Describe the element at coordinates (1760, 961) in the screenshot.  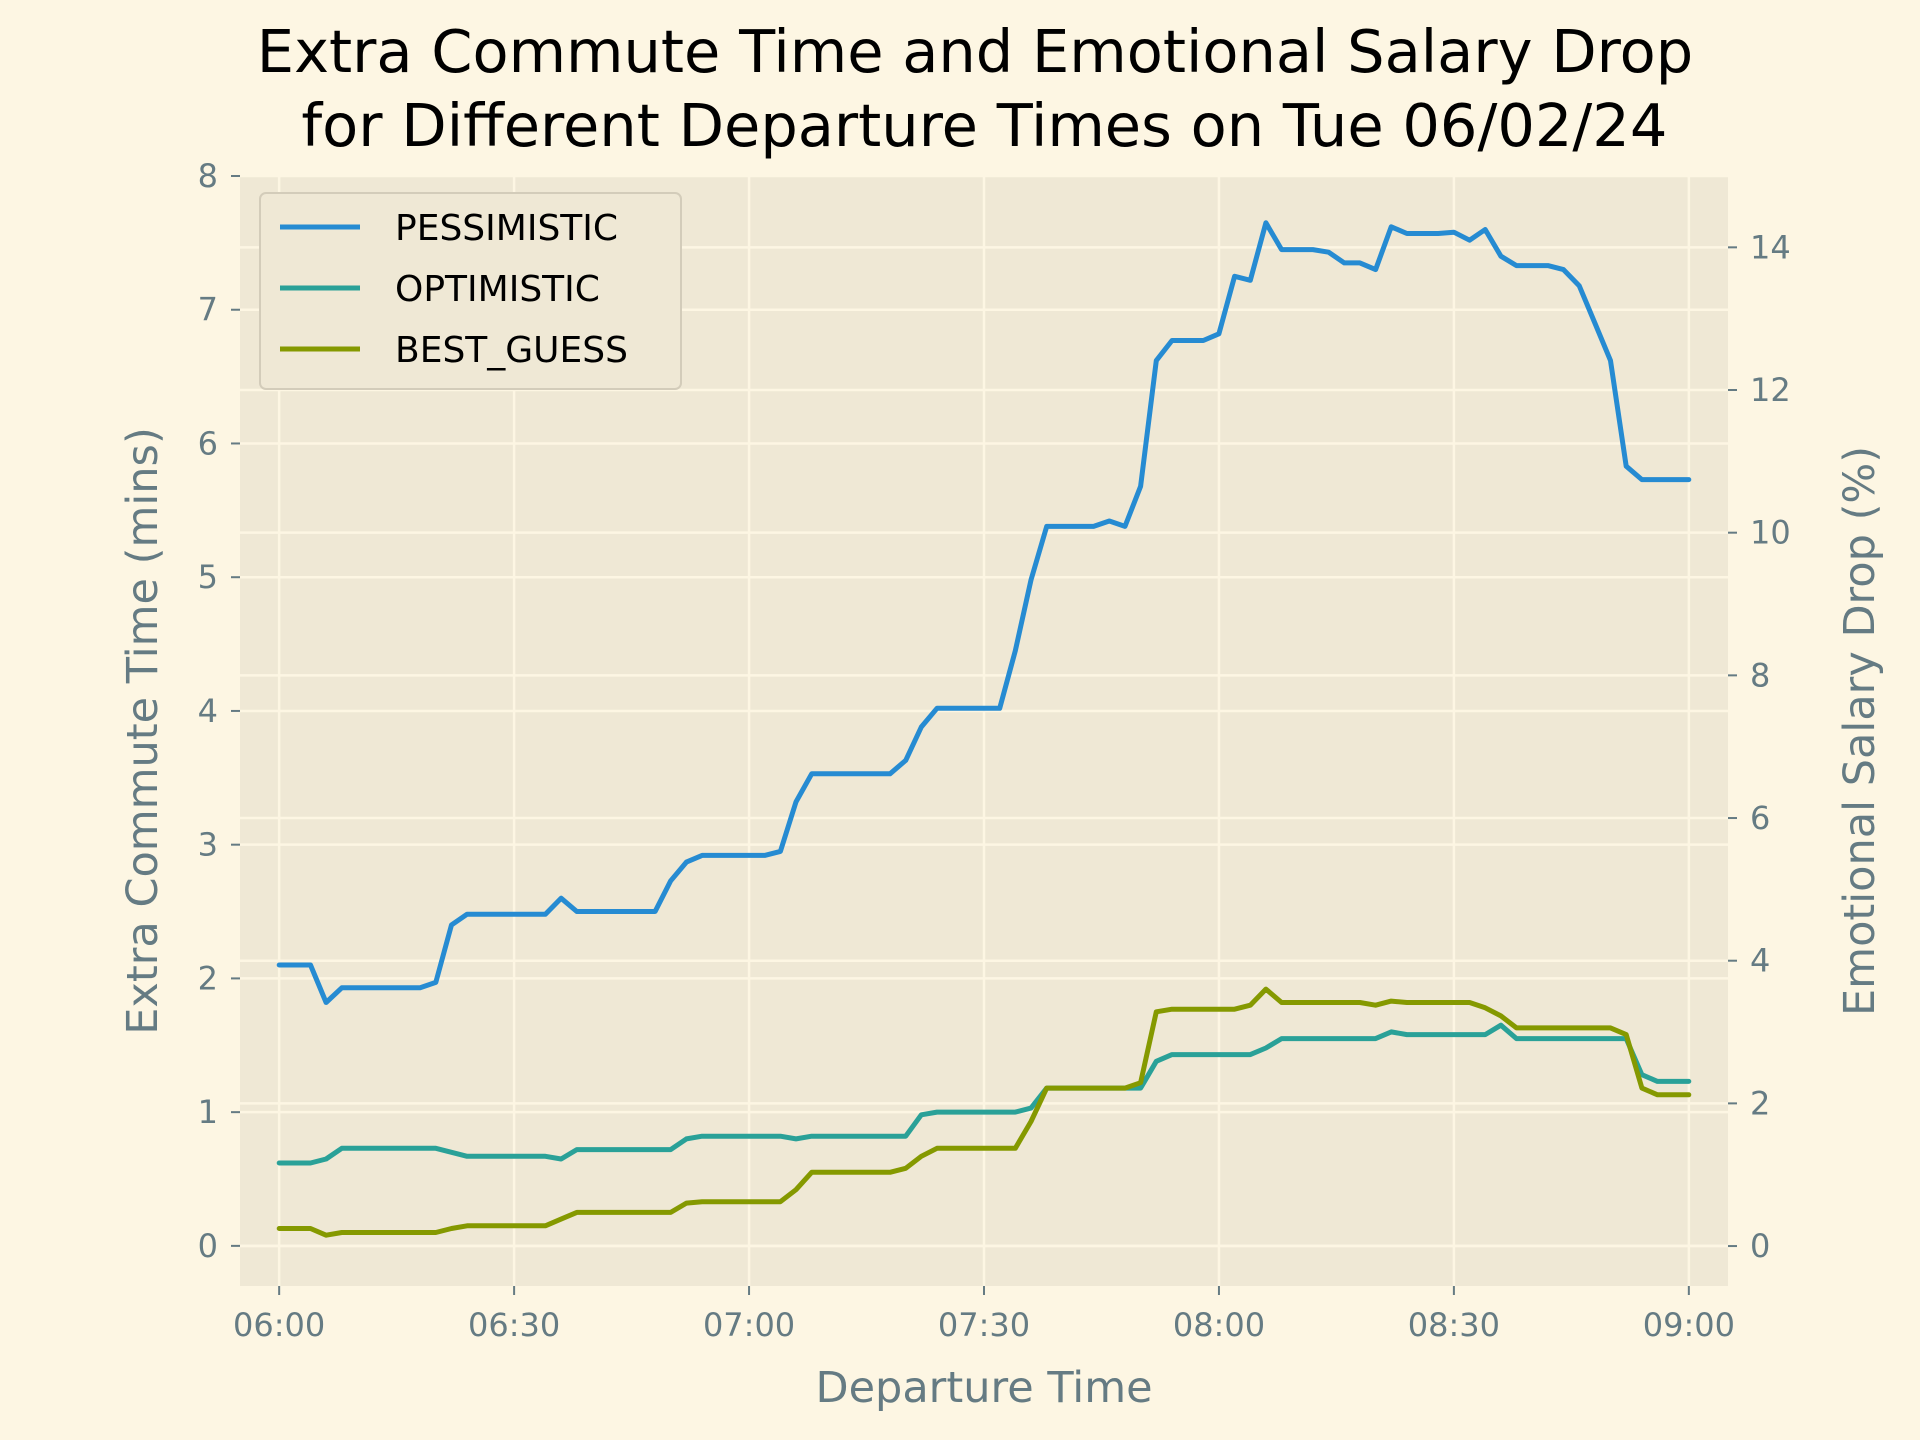
I see `y-right-tick-label: 4` at that location.